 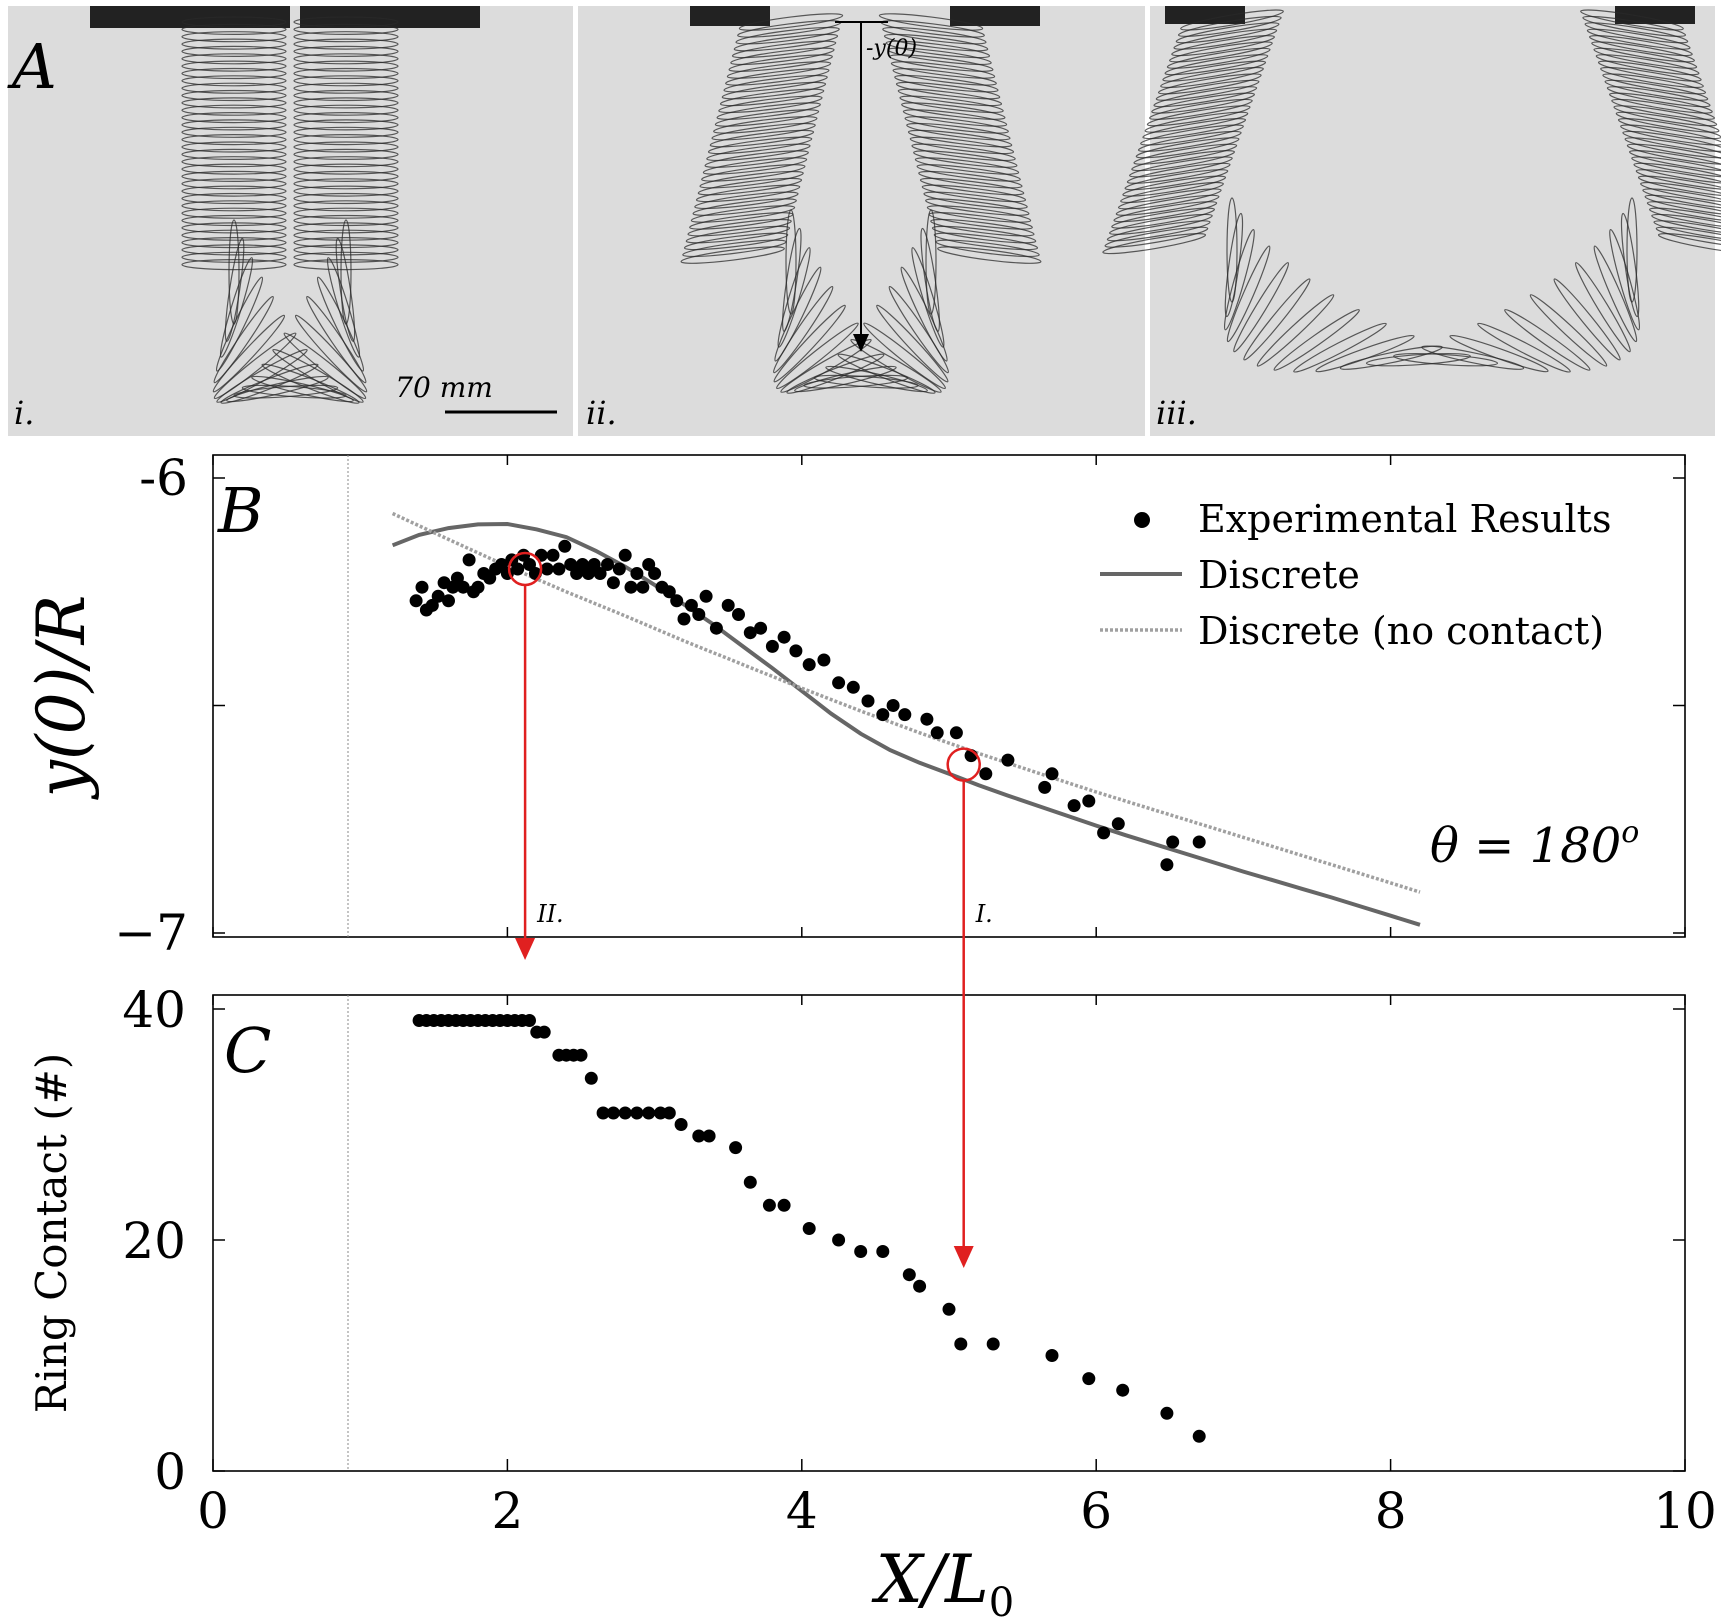 I want to click on series-experimental-points, so click(x=807, y=705).